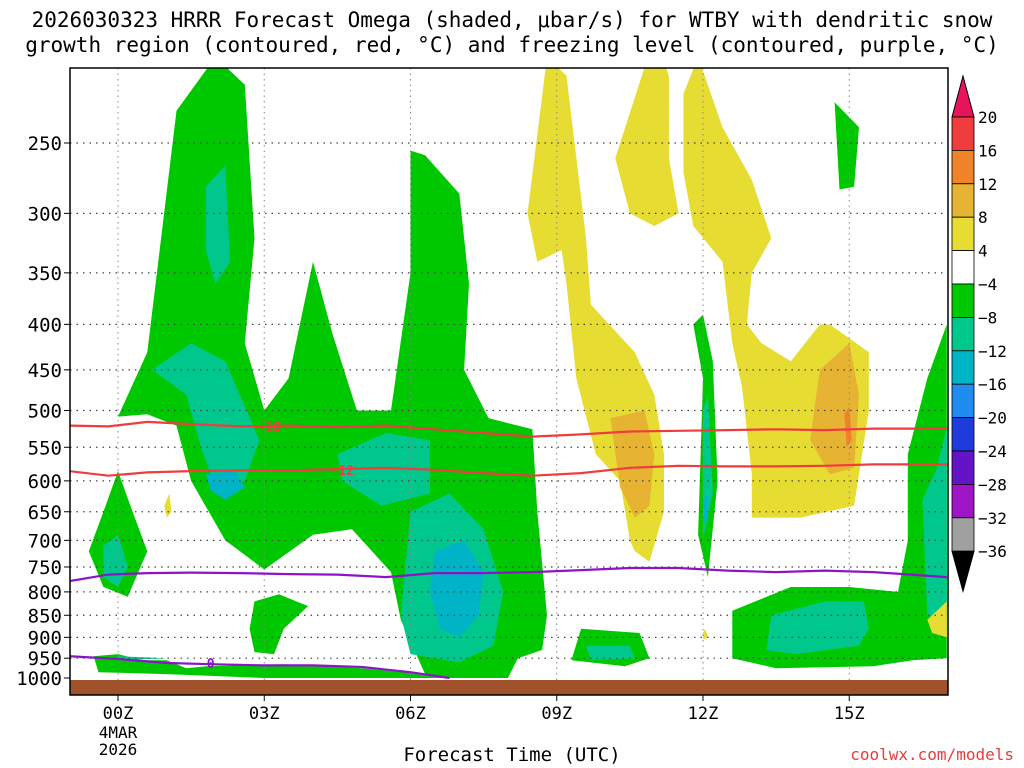  Describe the element at coordinates (932, 754) in the screenshot. I see `site-credit: coolwx.com/models` at that location.